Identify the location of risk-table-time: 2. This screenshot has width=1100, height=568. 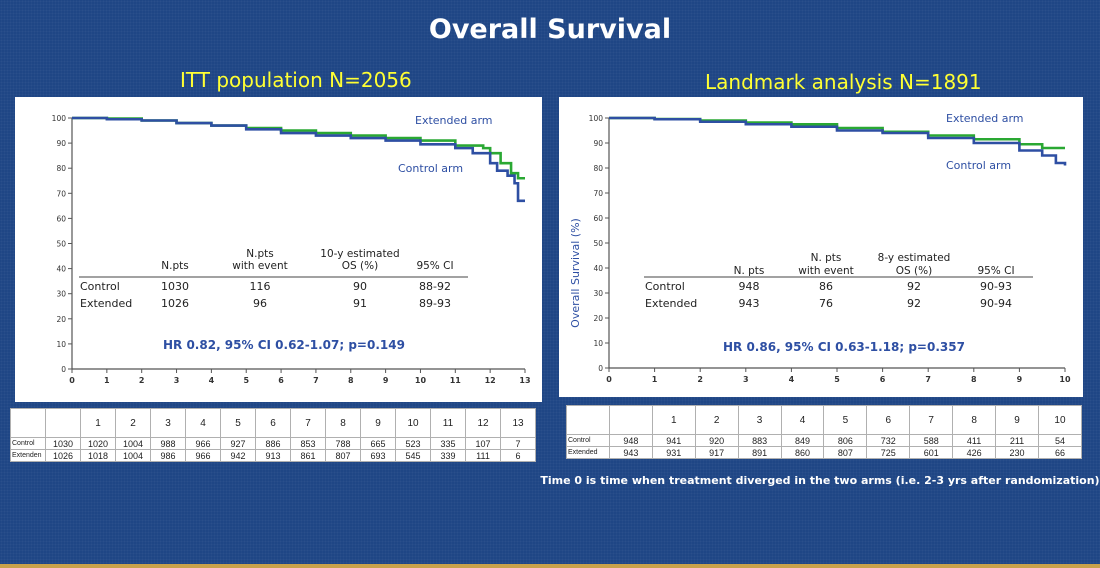
(716, 420).